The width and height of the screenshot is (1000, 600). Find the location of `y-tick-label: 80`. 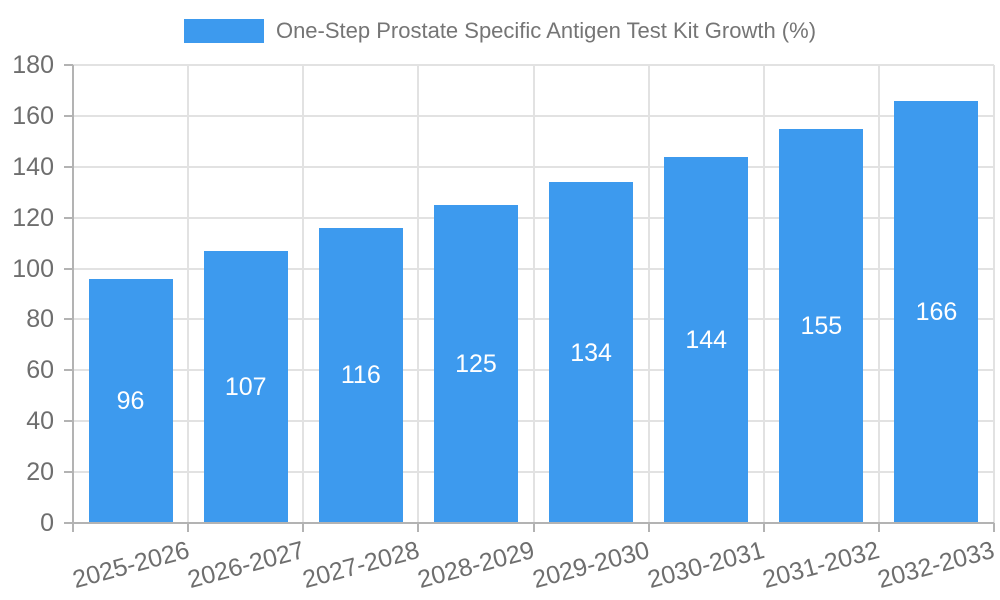

y-tick-label: 80 is located at coordinates (40, 319).